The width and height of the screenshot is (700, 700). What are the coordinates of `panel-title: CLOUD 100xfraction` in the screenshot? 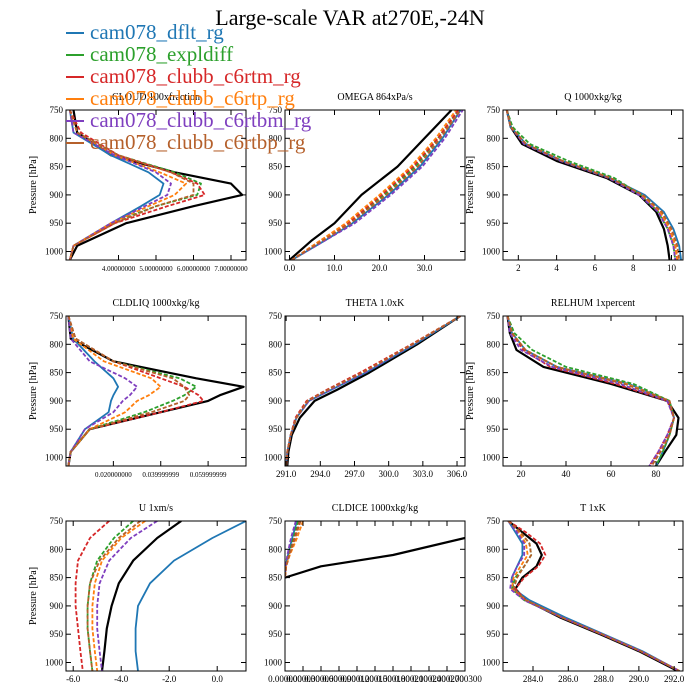 It's located at (156, 97).